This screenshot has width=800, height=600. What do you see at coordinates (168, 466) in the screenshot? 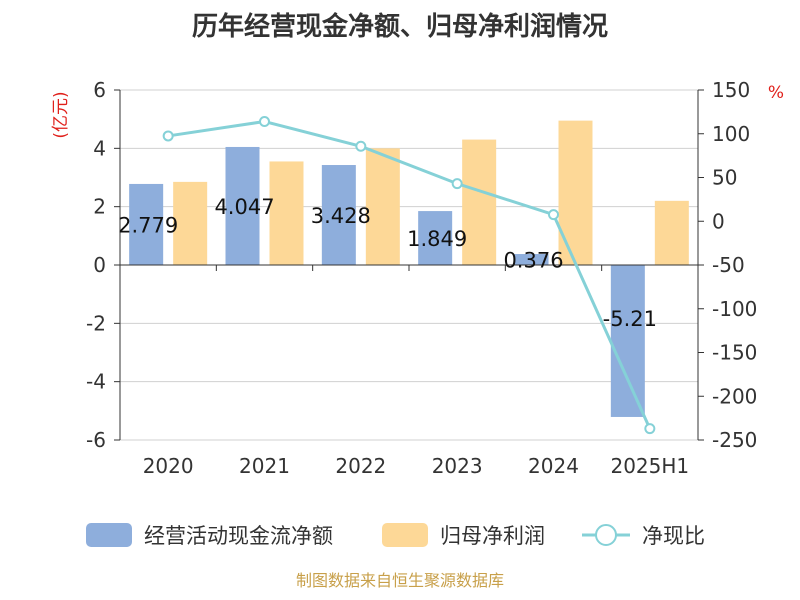
I see `x-tick-label: 2020` at bounding box center [168, 466].